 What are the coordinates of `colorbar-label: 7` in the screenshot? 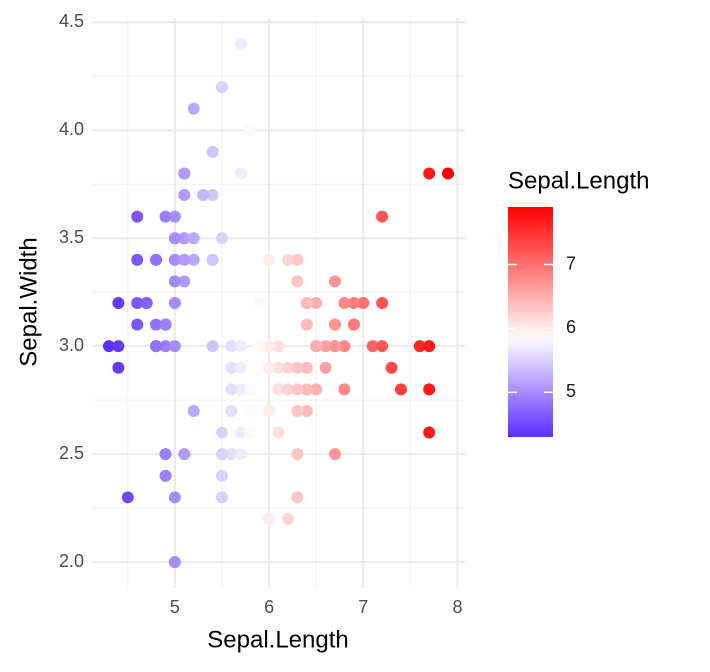 It's located at (571, 263).